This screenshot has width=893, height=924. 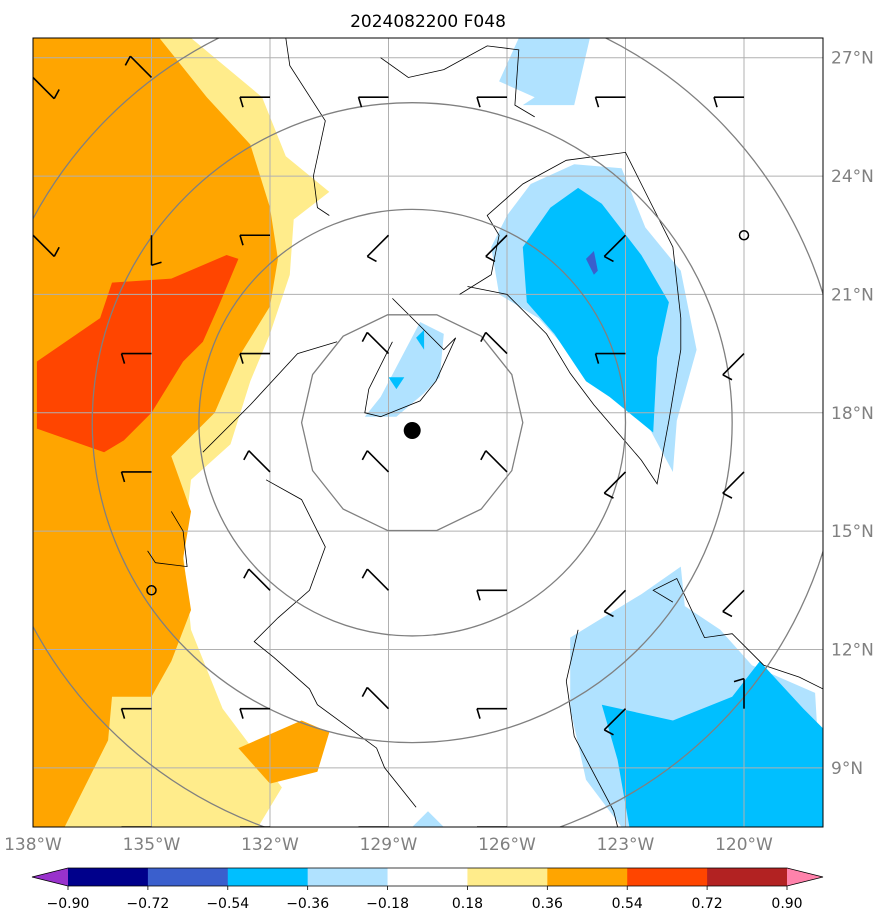 I want to click on colorbar-tick-label: −0.54, so click(x=227, y=904).